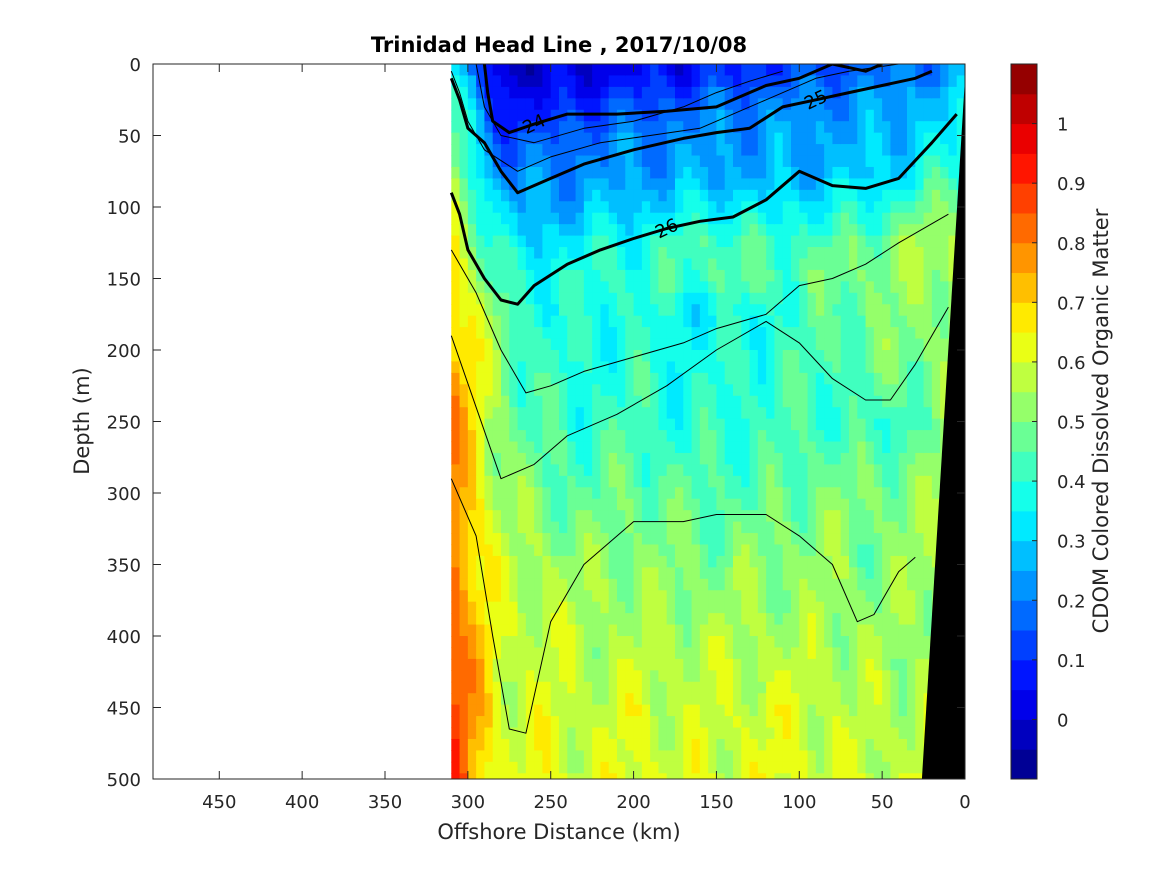 This screenshot has width=1167, height=875. Describe the element at coordinates (124, 423) in the screenshot. I see `y-tick-label: 250` at that location.